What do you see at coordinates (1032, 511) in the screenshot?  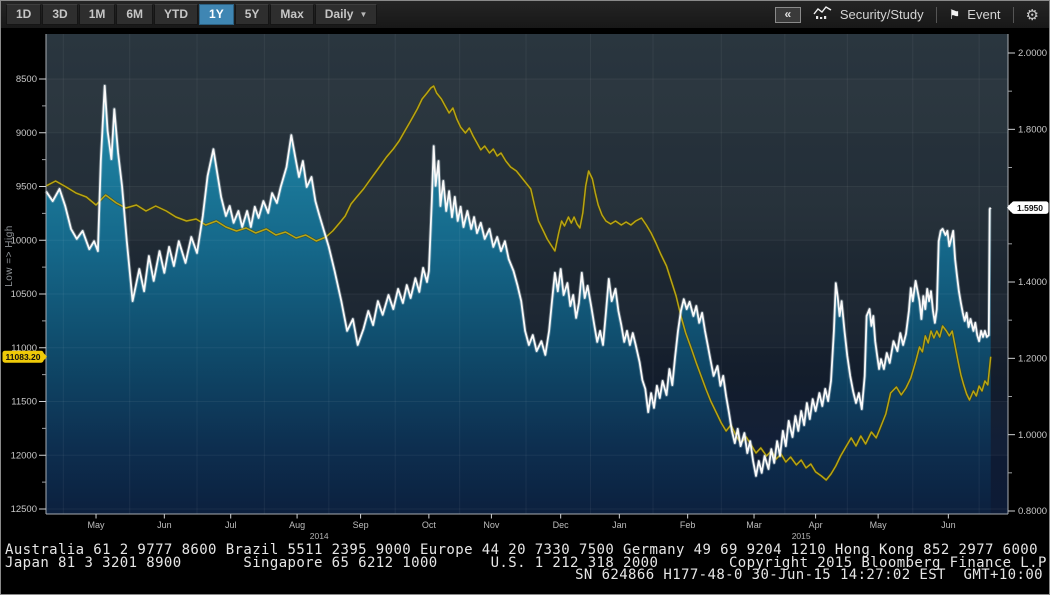 I see `right-axis-tick-label: 0.8000` at bounding box center [1032, 511].